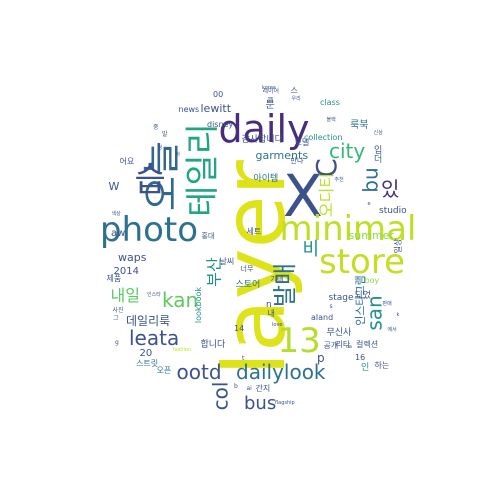 The width and height of the screenshot is (504, 504). Describe the element at coordinates (149, 230) in the screenshot. I see `word-photo: photo` at that location.